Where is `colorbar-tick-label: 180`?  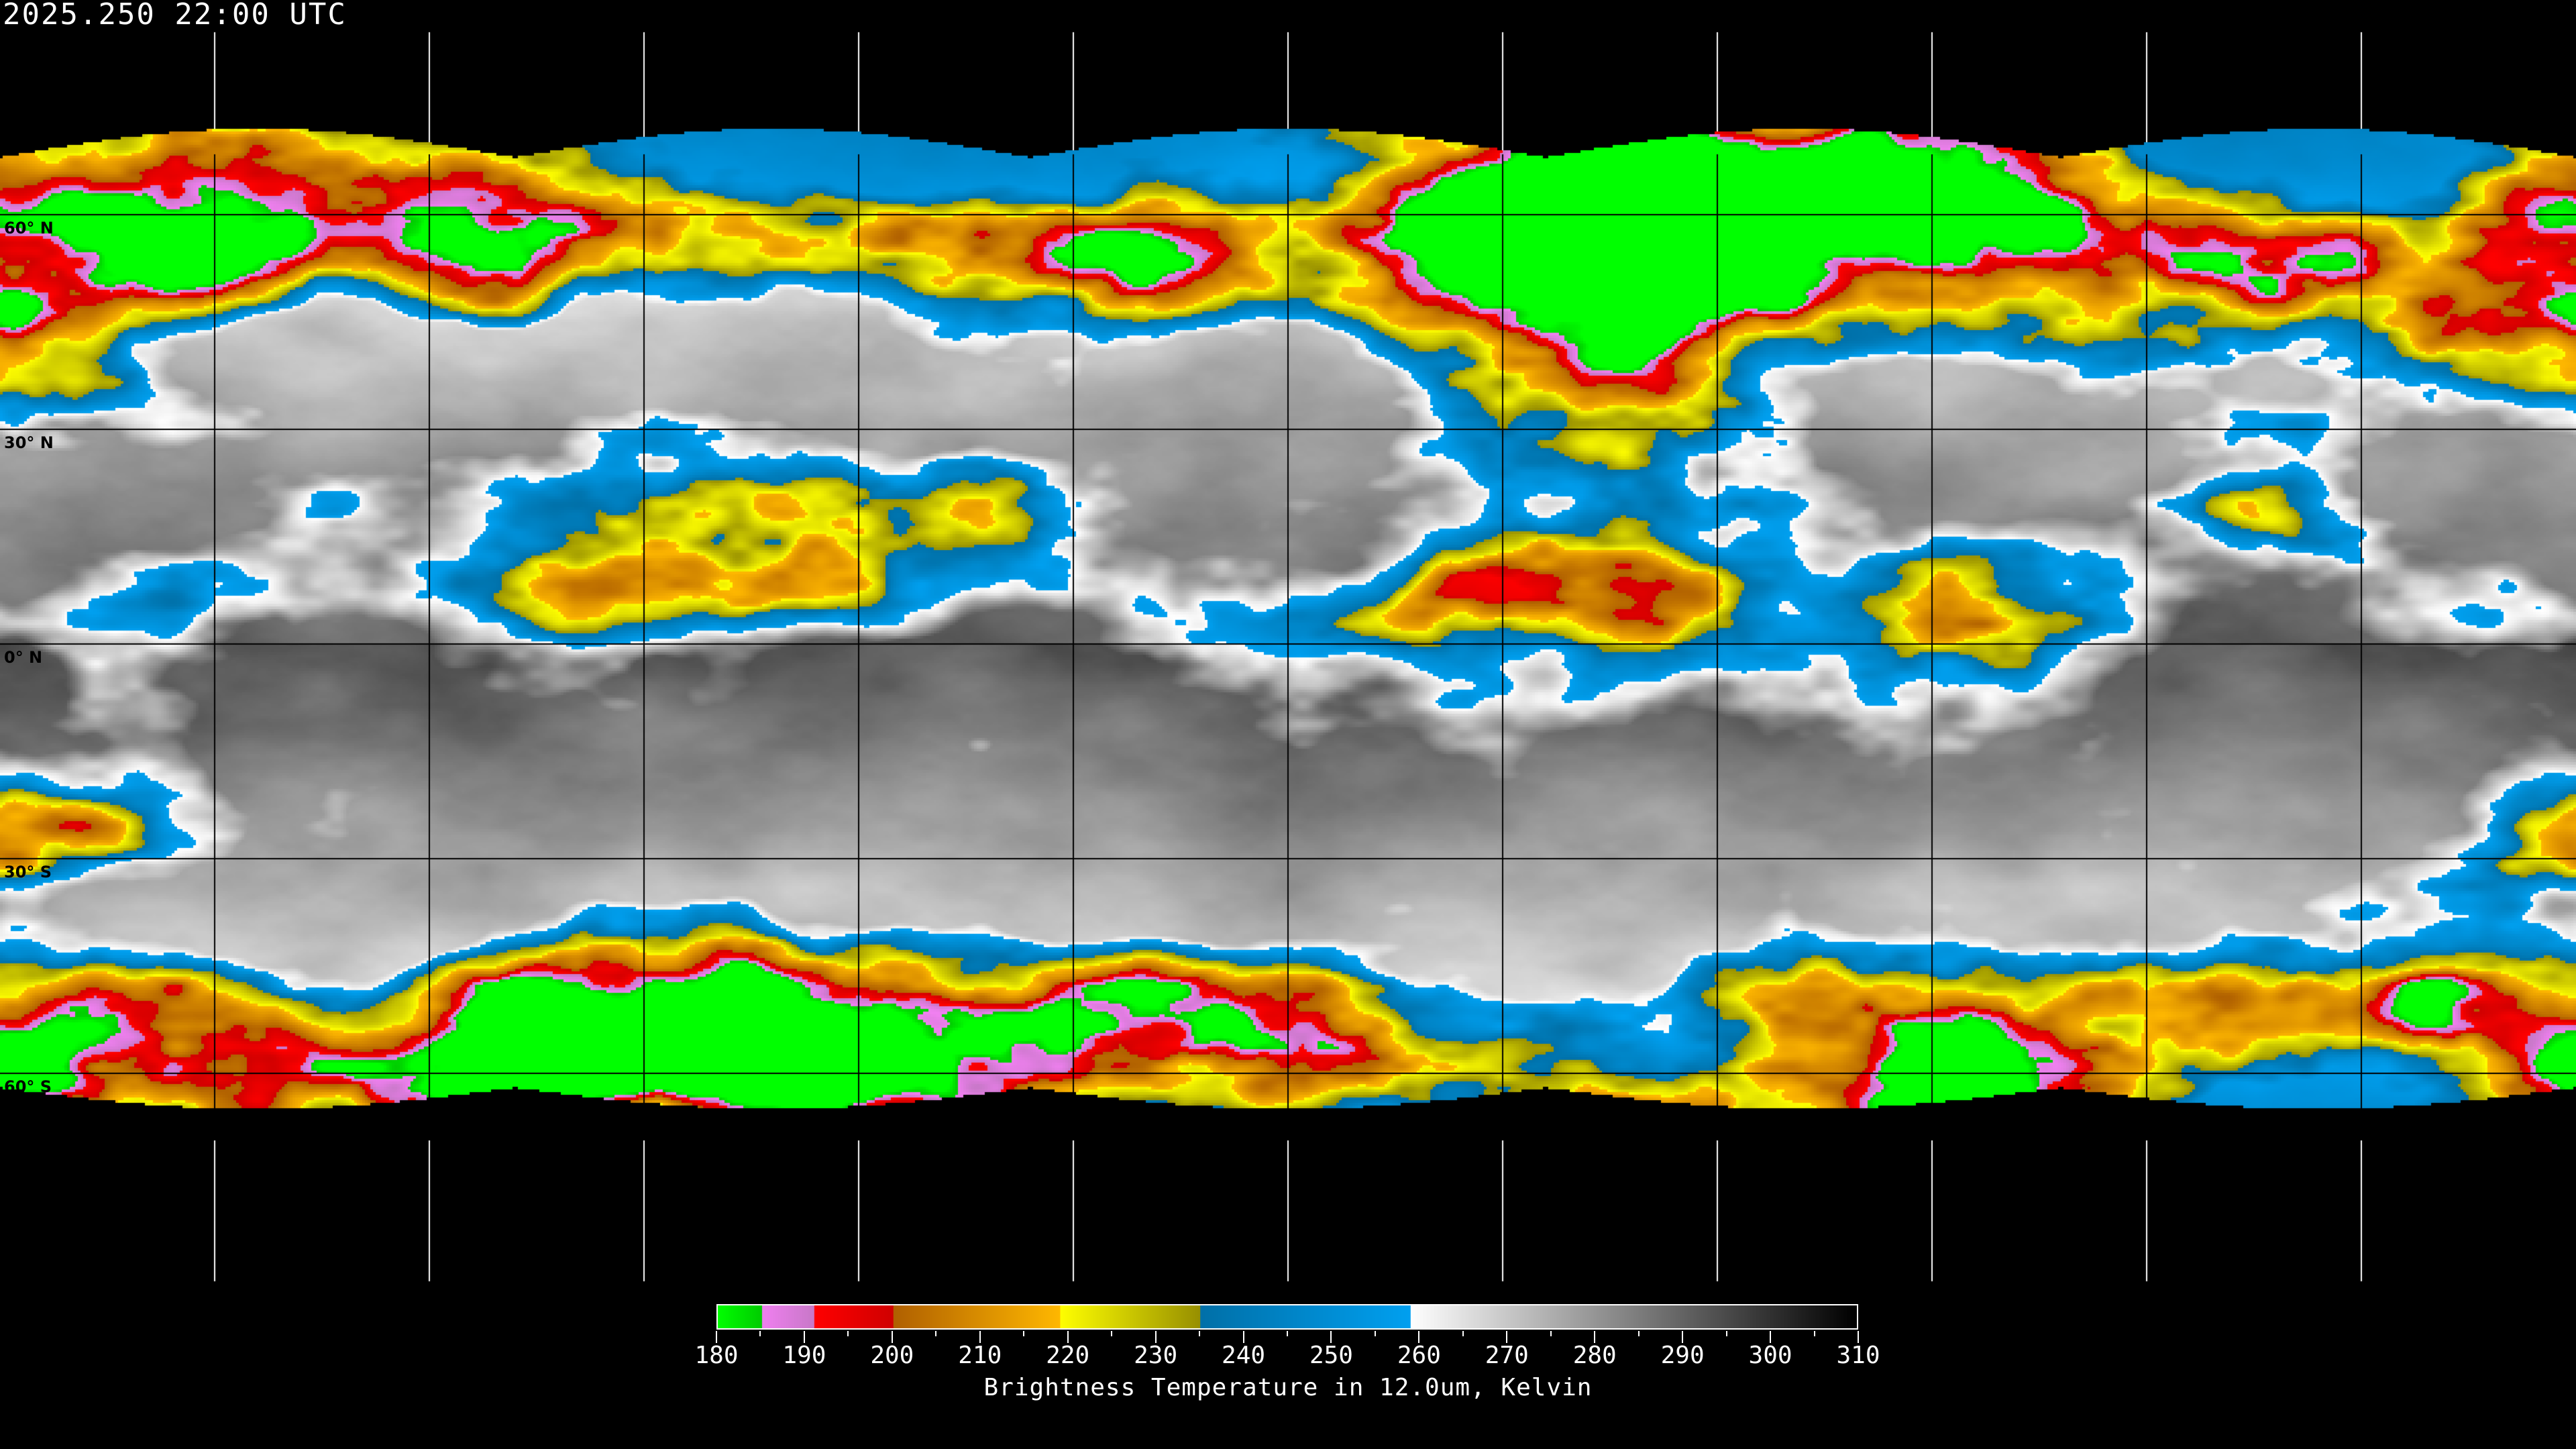 colorbar-tick-label: 180 is located at coordinates (716, 1355).